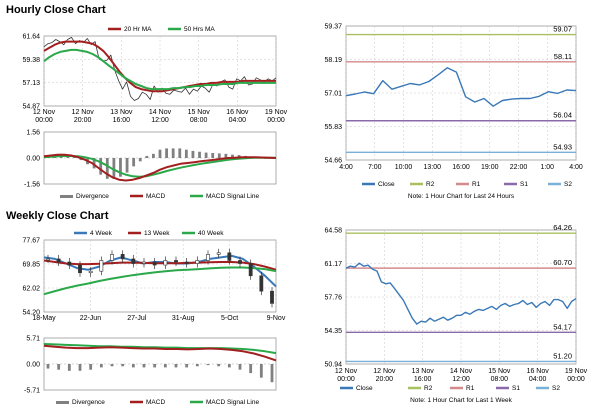  What do you see at coordinates (333, 127) in the screenshot?
I see `level-y-tick-label: 55.83` at bounding box center [333, 127].